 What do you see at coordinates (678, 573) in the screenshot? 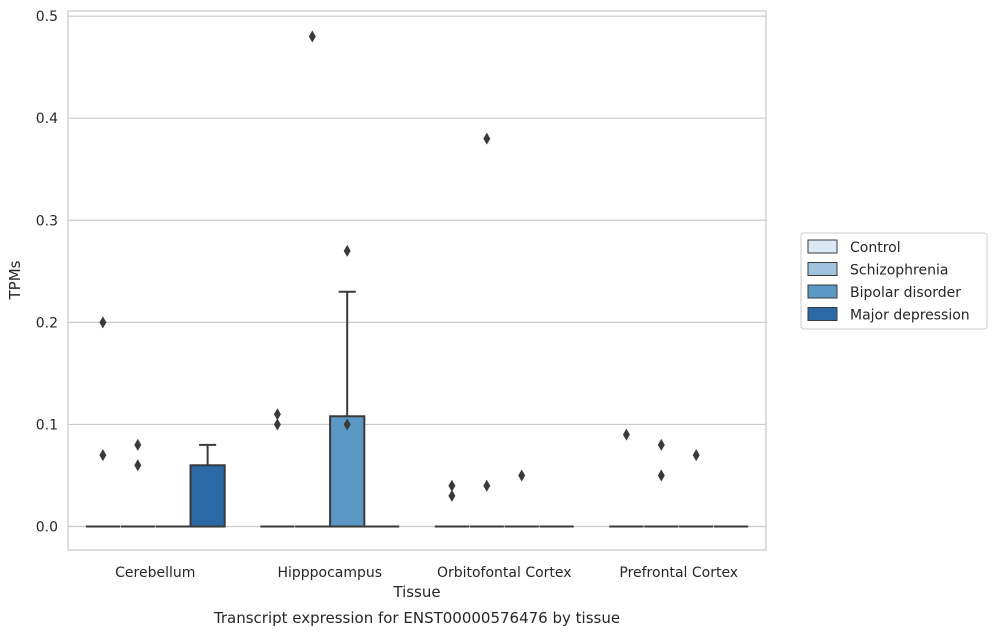
I see `x-tick-label: Prefrontal Cortex` at bounding box center [678, 573].